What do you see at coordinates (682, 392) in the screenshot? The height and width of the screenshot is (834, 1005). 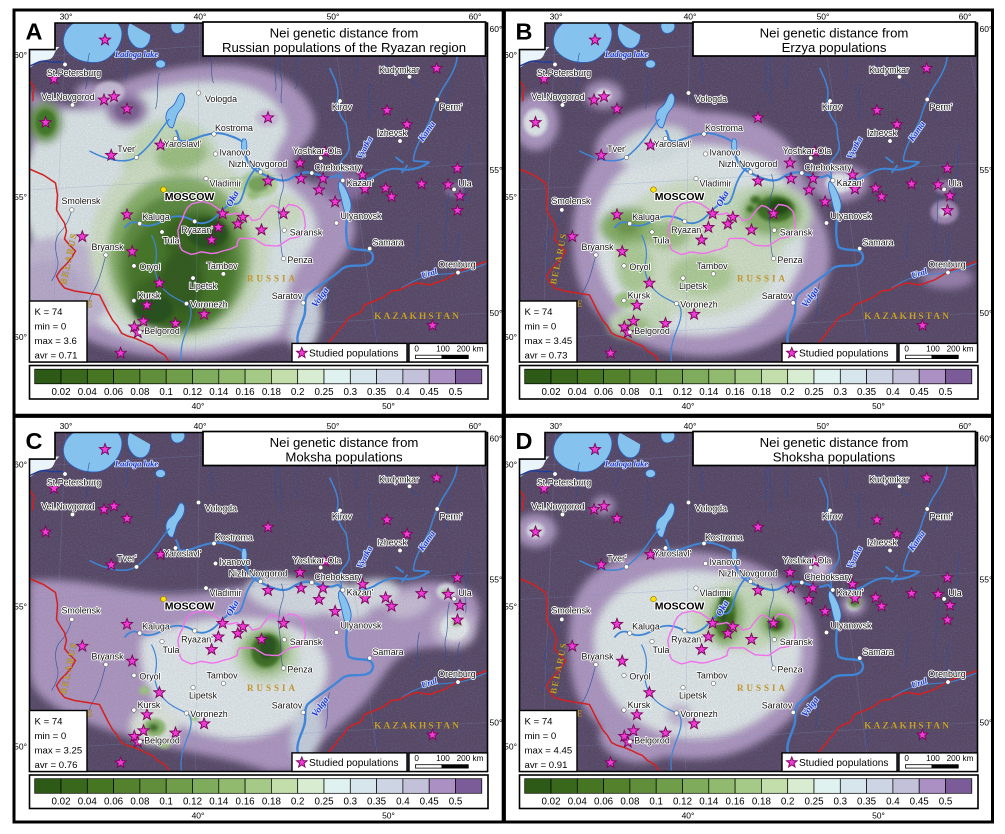 I see `svg-text: 0.12` at bounding box center [682, 392].